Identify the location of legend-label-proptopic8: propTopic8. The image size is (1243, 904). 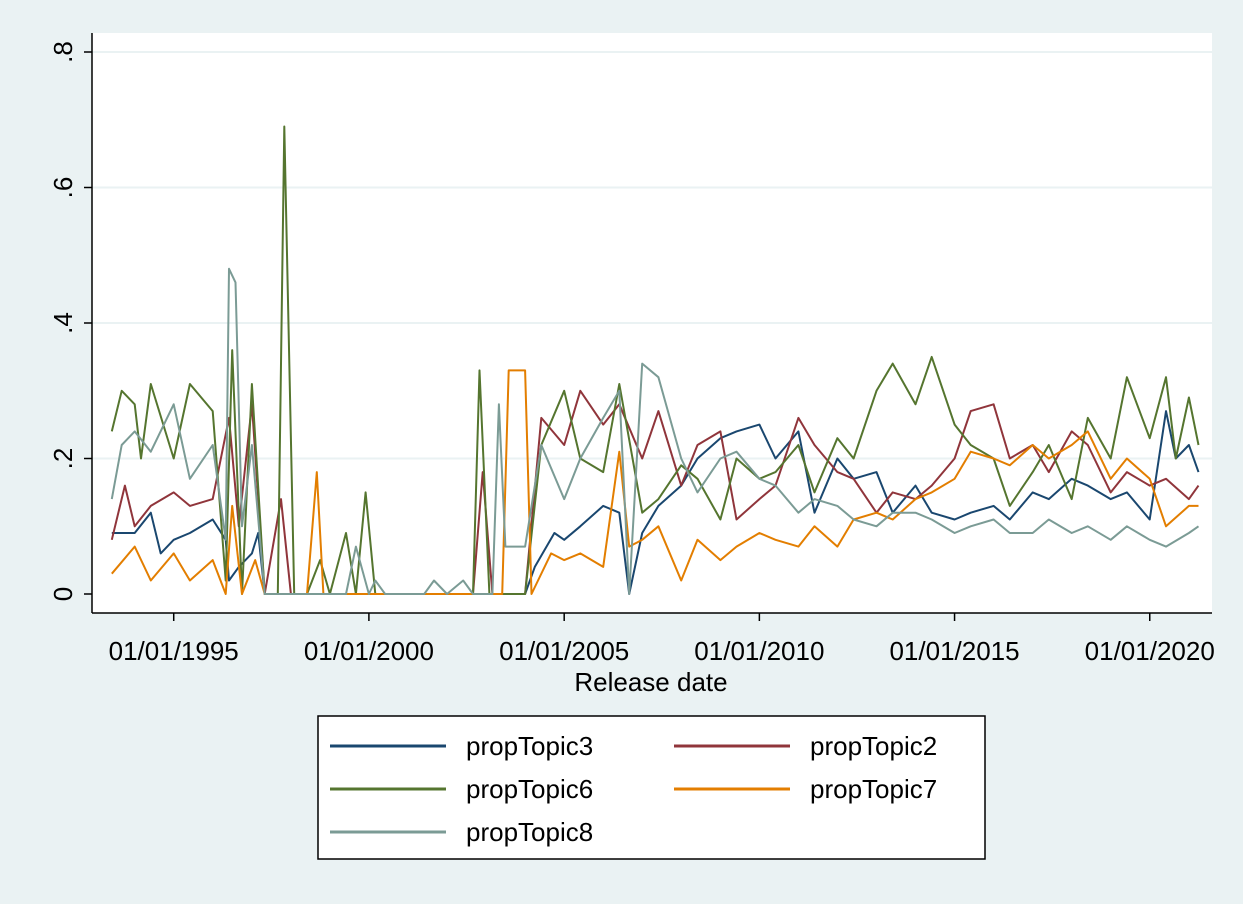
(529, 832).